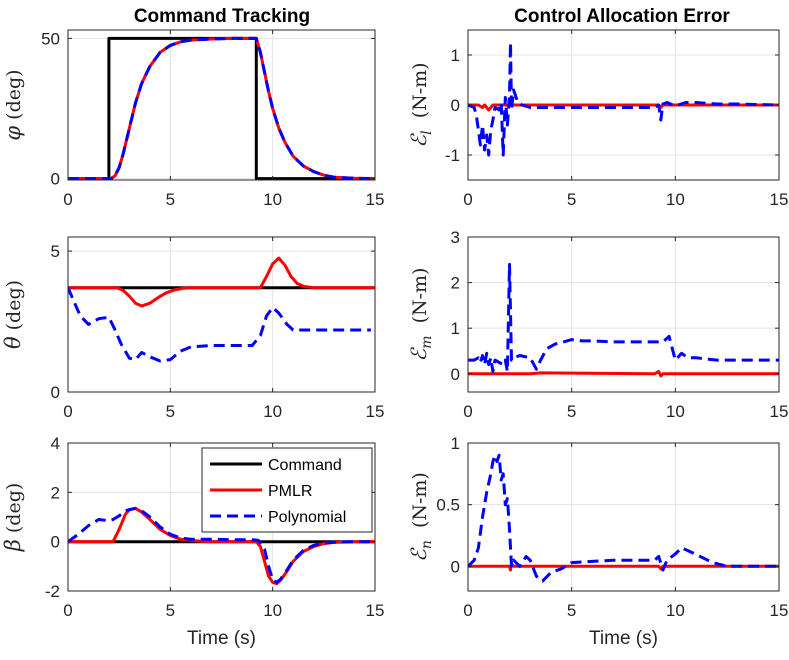 The image size is (789, 660). I want to click on subplot-1: 0 5 10 15 0 50 φ (deg), so click(192, 119).